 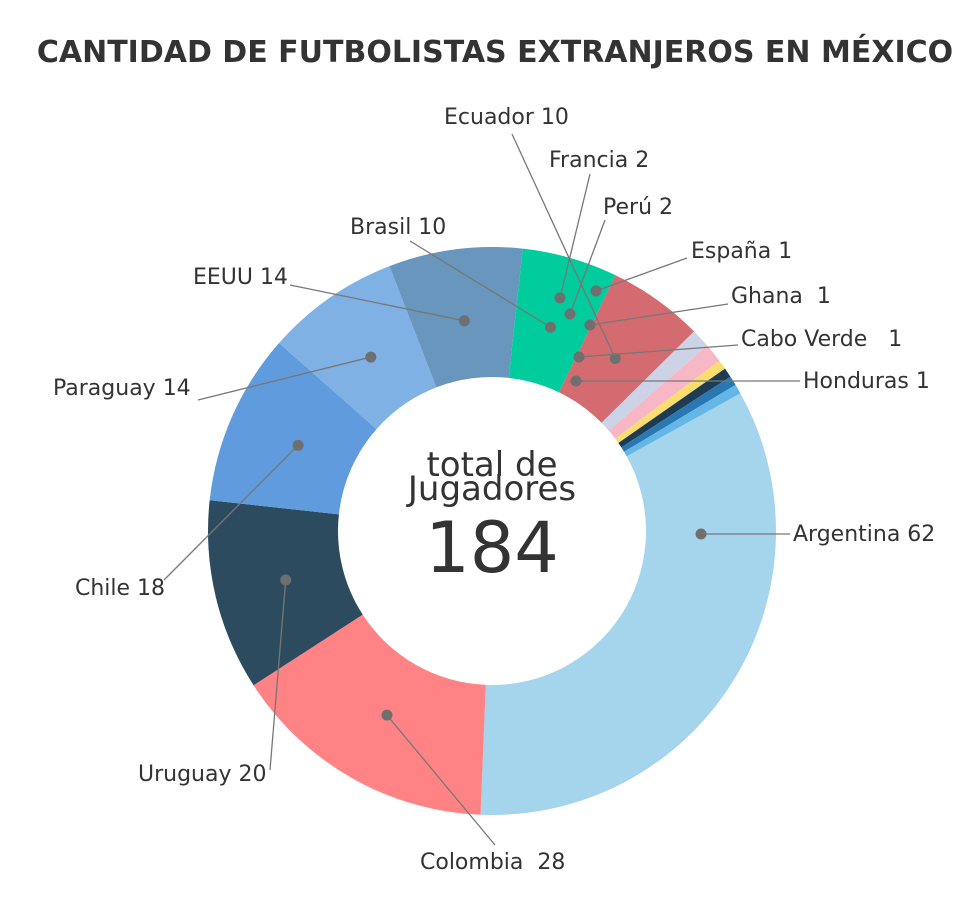 What do you see at coordinates (741, 251) in the screenshot?
I see `label-españa: España 1` at bounding box center [741, 251].